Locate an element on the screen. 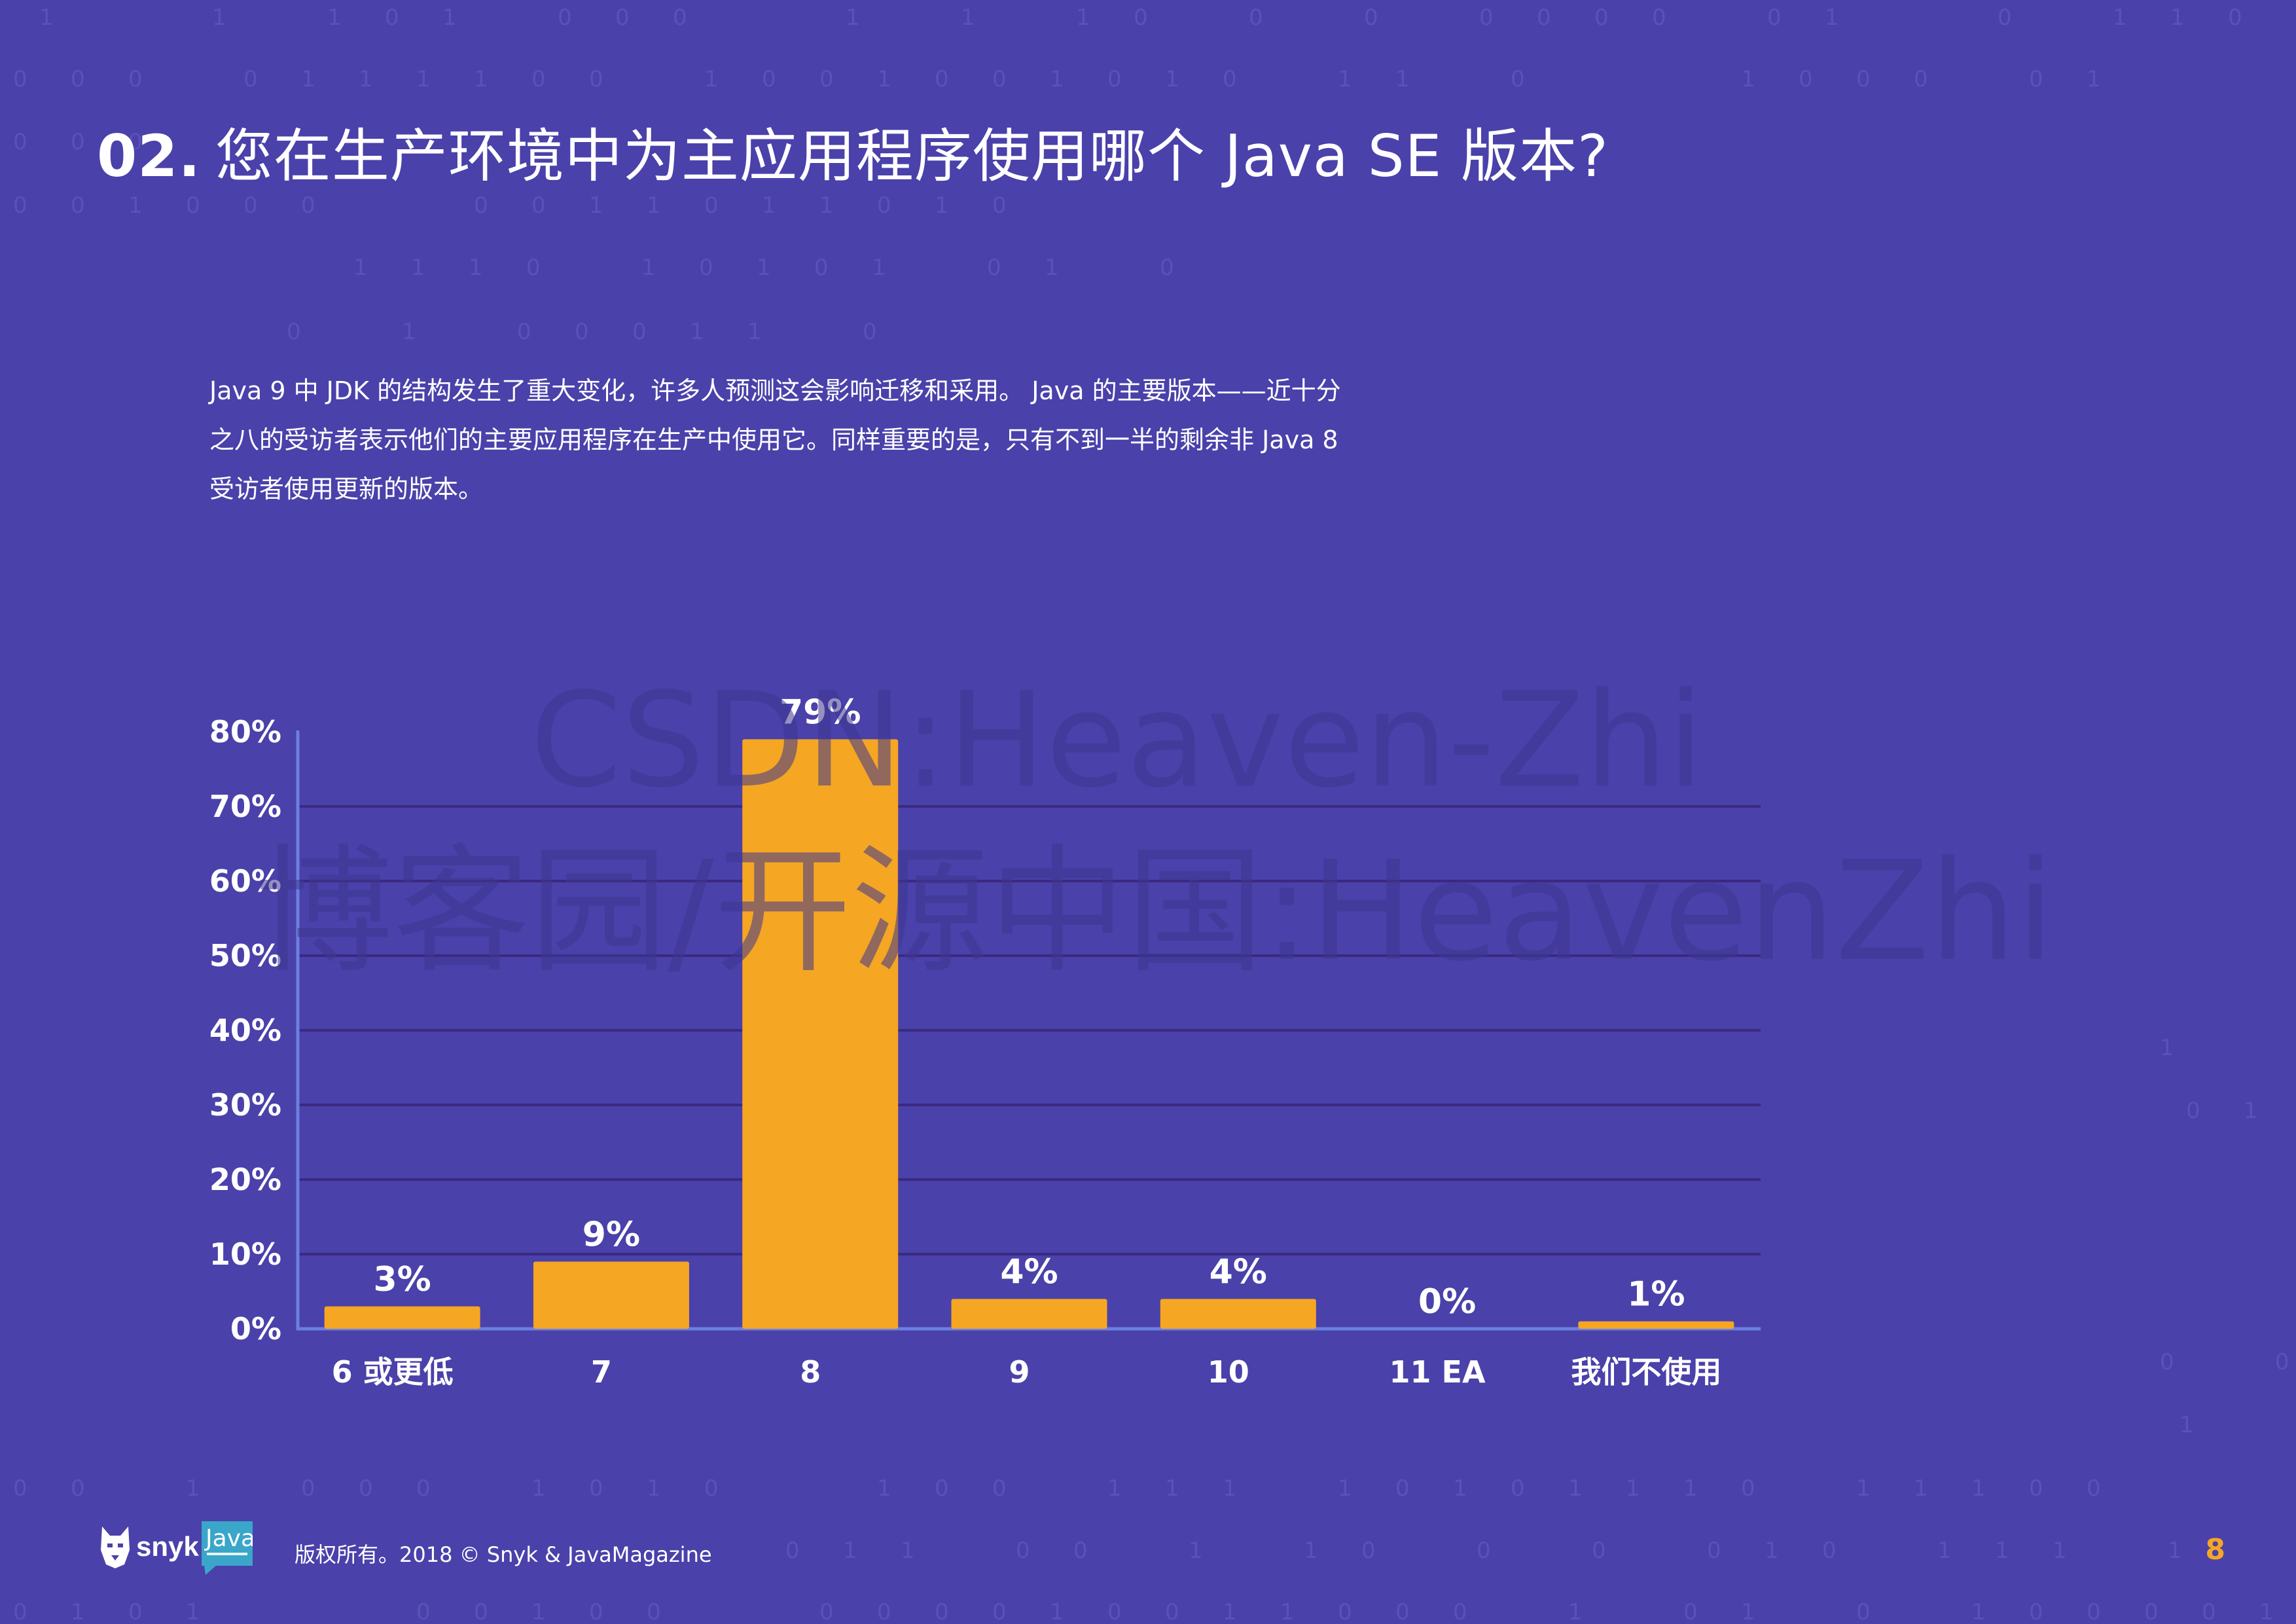 The height and width of the screenshot is (1624, 2296). intro-line: 受访者使用更新的版本。 is located at coordinates (346, 489).